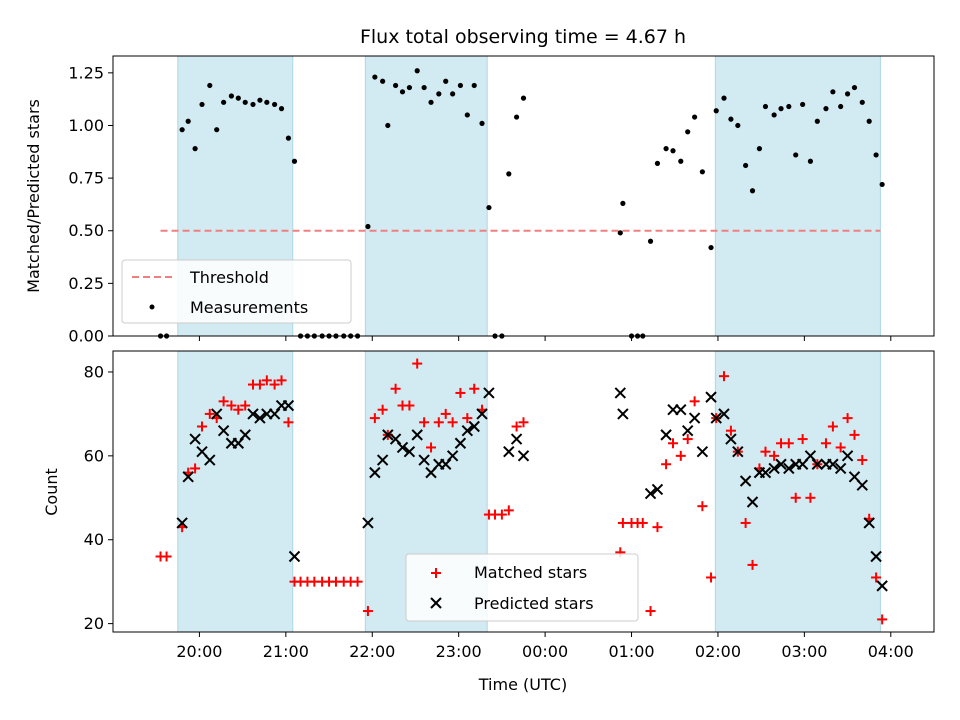 The width and height of the screenshot is (960, 720). What do you see at coordinates (94, 623) in the screenshot?
I see `bottom-y-tick-label: 20` at bounding box center [94, 623].